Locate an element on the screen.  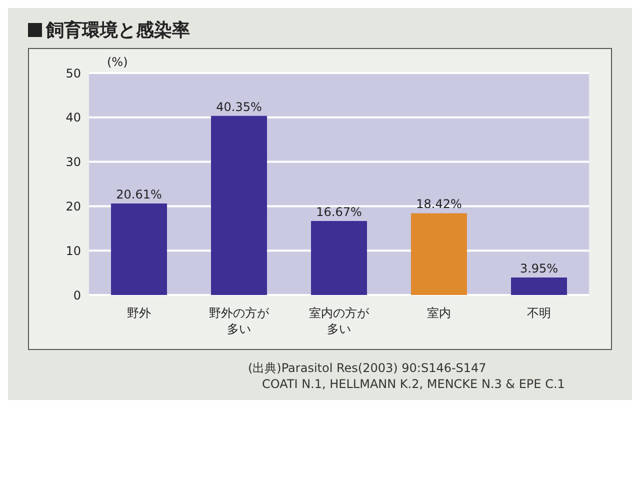
text: (出典)Parasitol Res(2003) 90:S146-S147 is located at coordinates (368, 368).